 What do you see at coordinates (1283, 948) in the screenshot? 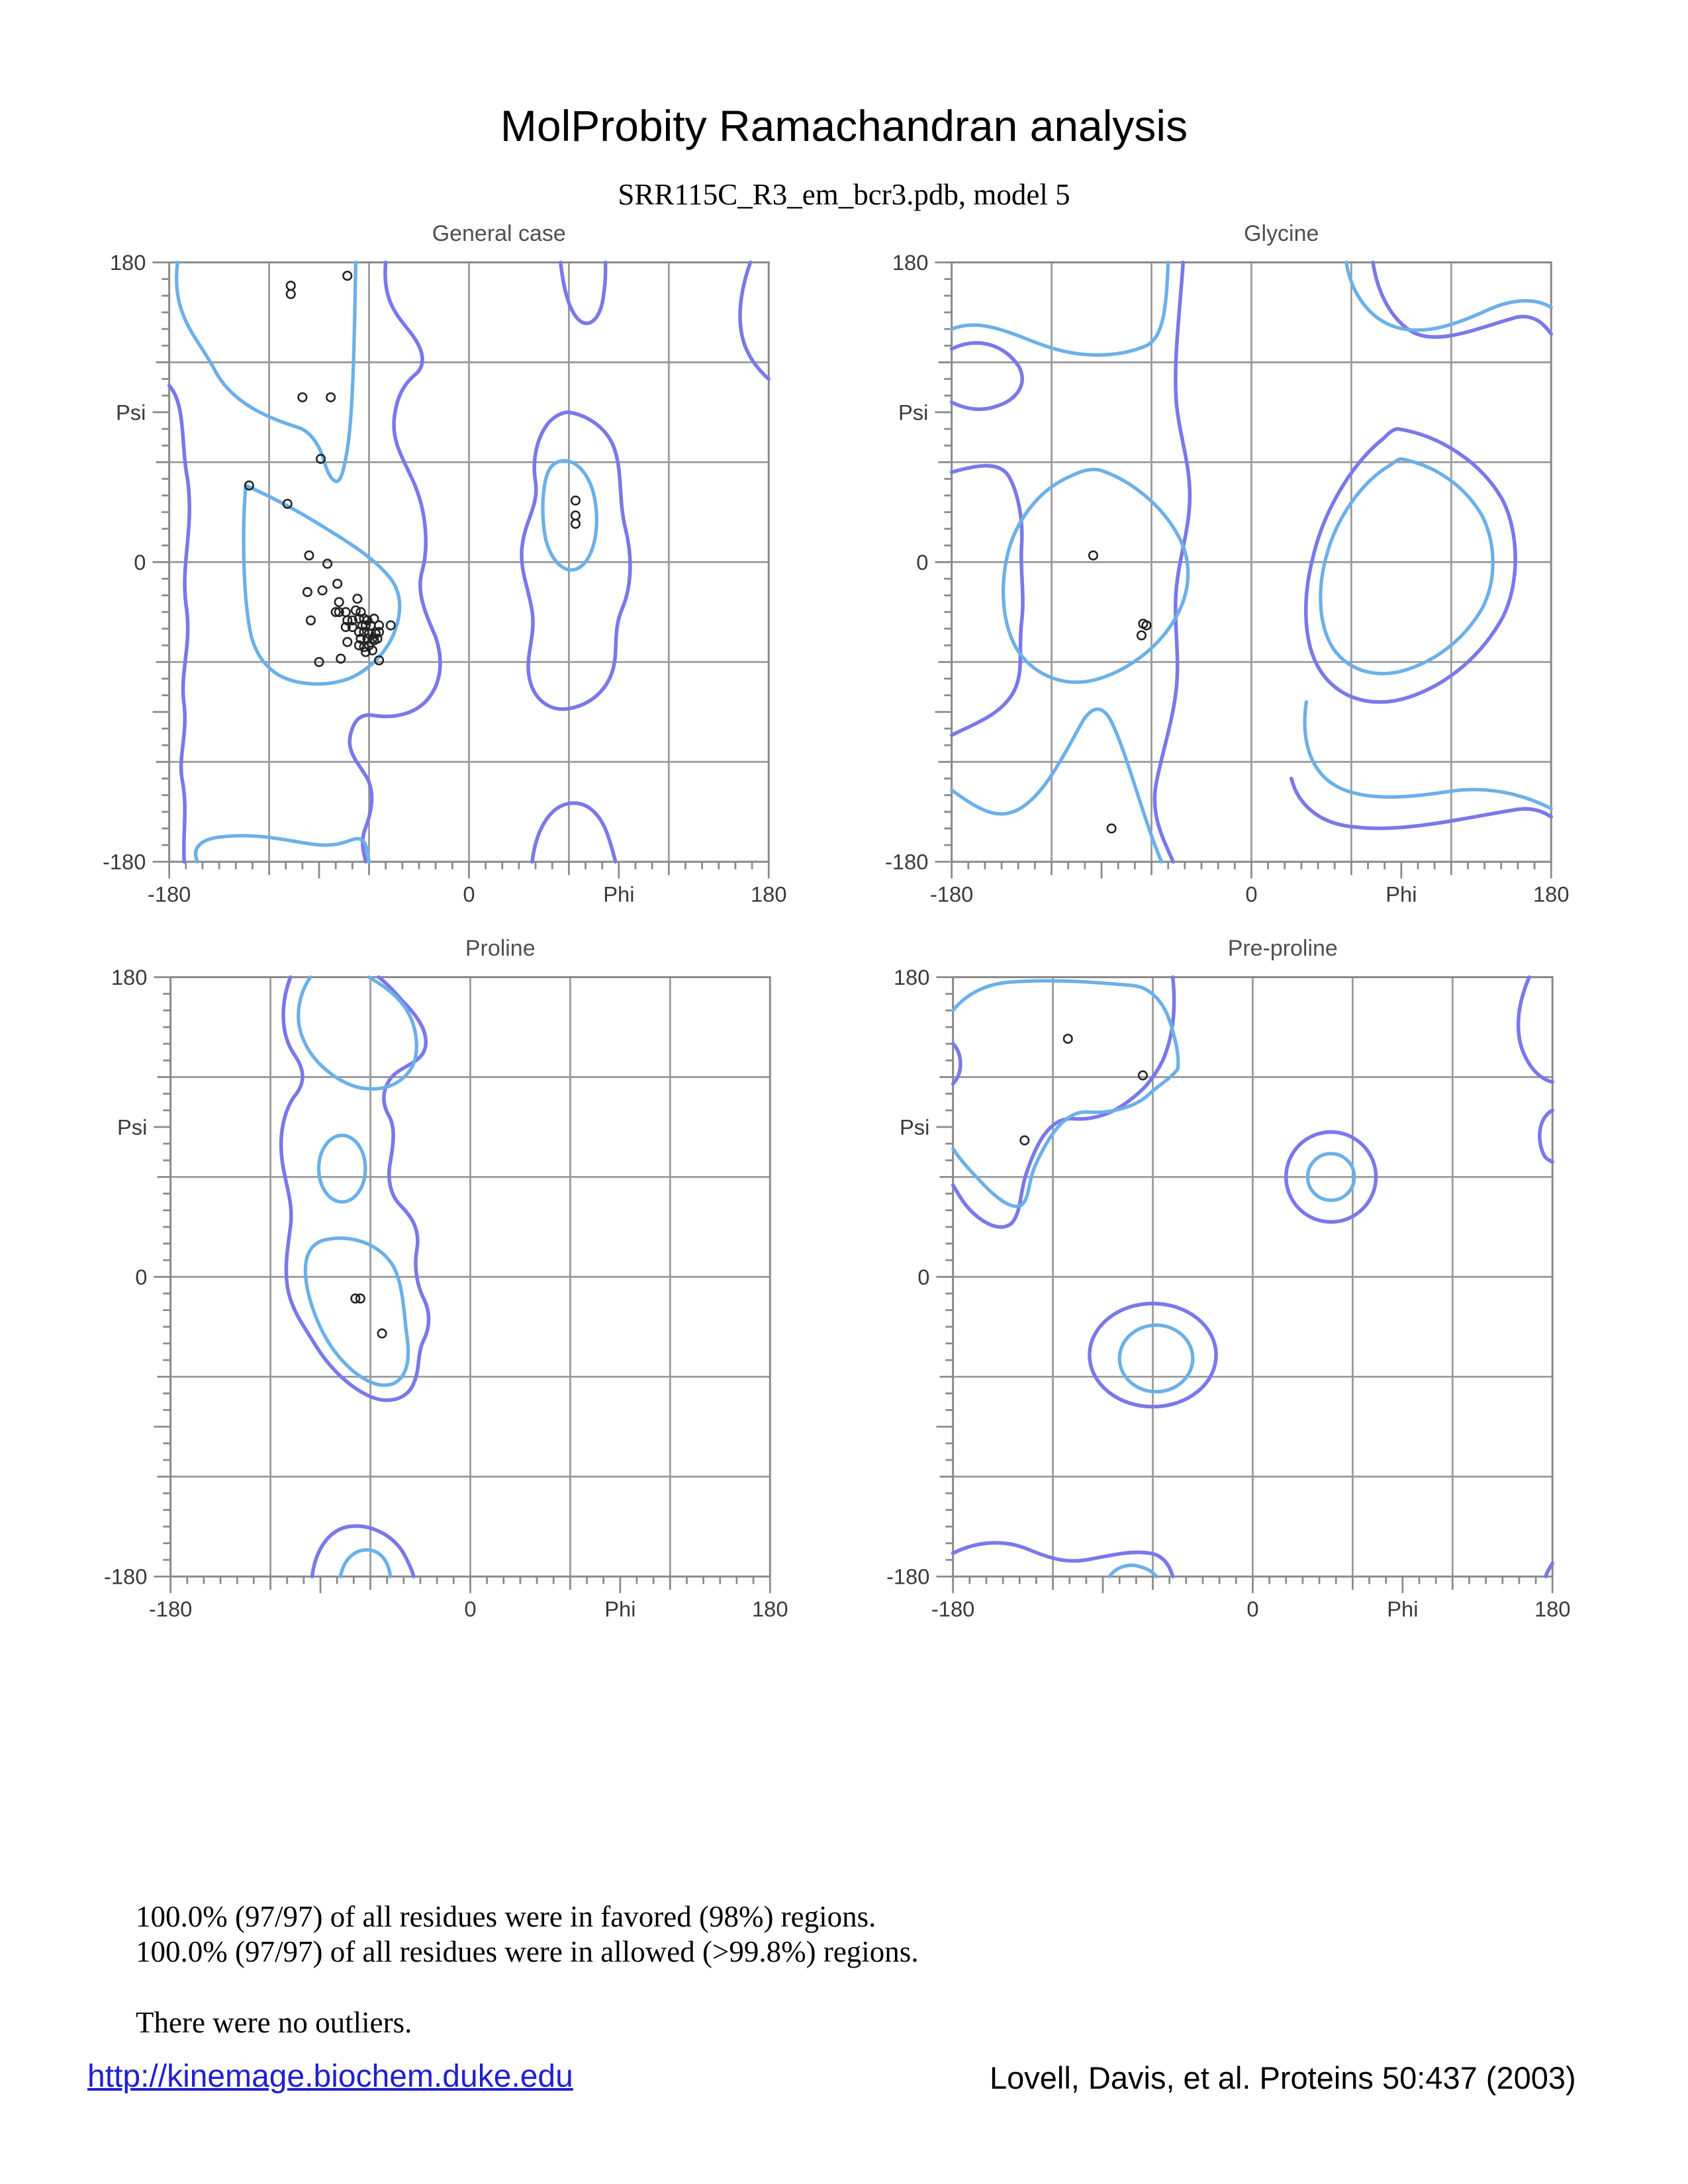
I see `plot-title: Pre-proline` at bounding box center [1283, 948].